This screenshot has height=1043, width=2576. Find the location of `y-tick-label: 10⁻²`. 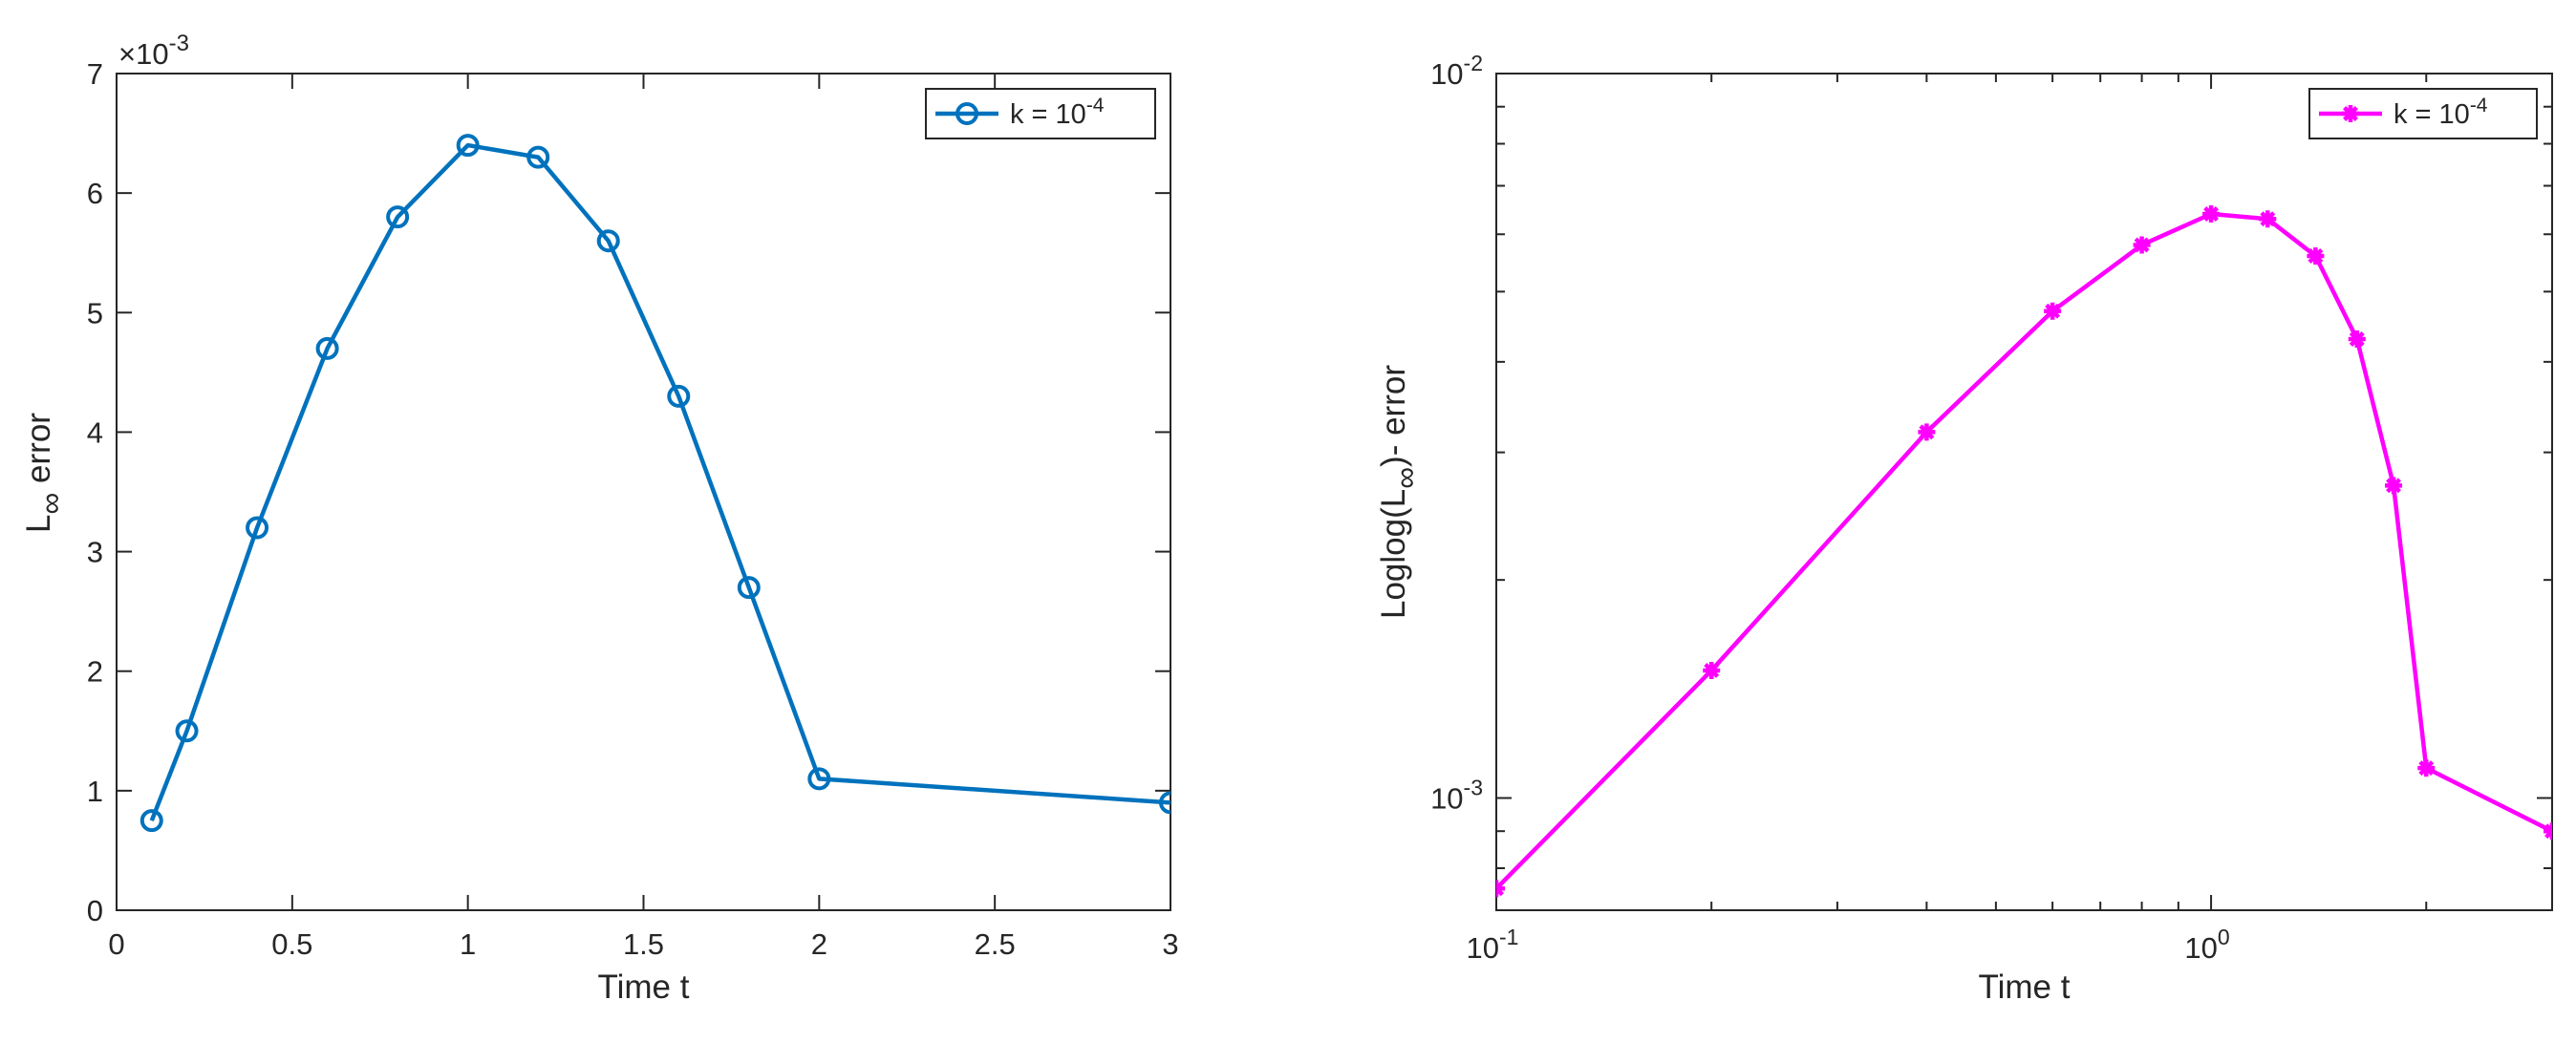

y-tick-label: 10⁻² is located at coordinates (1456, 71).